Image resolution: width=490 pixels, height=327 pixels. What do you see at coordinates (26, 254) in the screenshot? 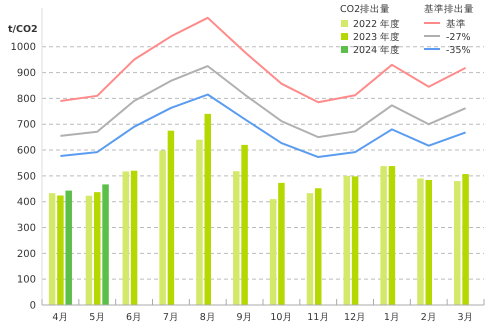
I see `y-tick-label: 200` at bounding box center [26, 254].